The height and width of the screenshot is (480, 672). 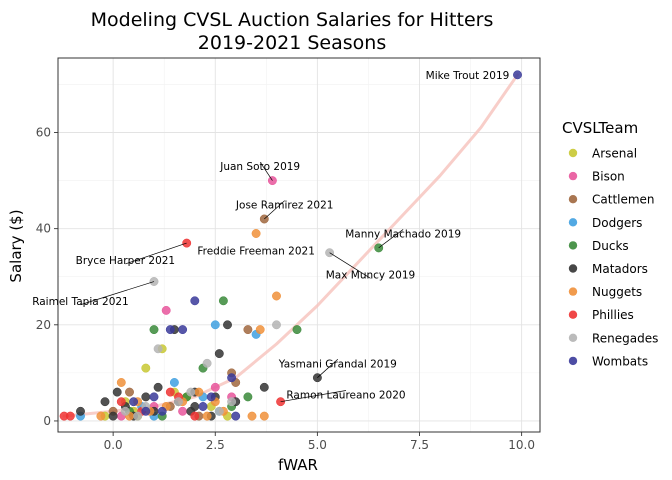 I want to click on chart-subtitle: 2019-2021 Seasons, so click(x=292, y=43).